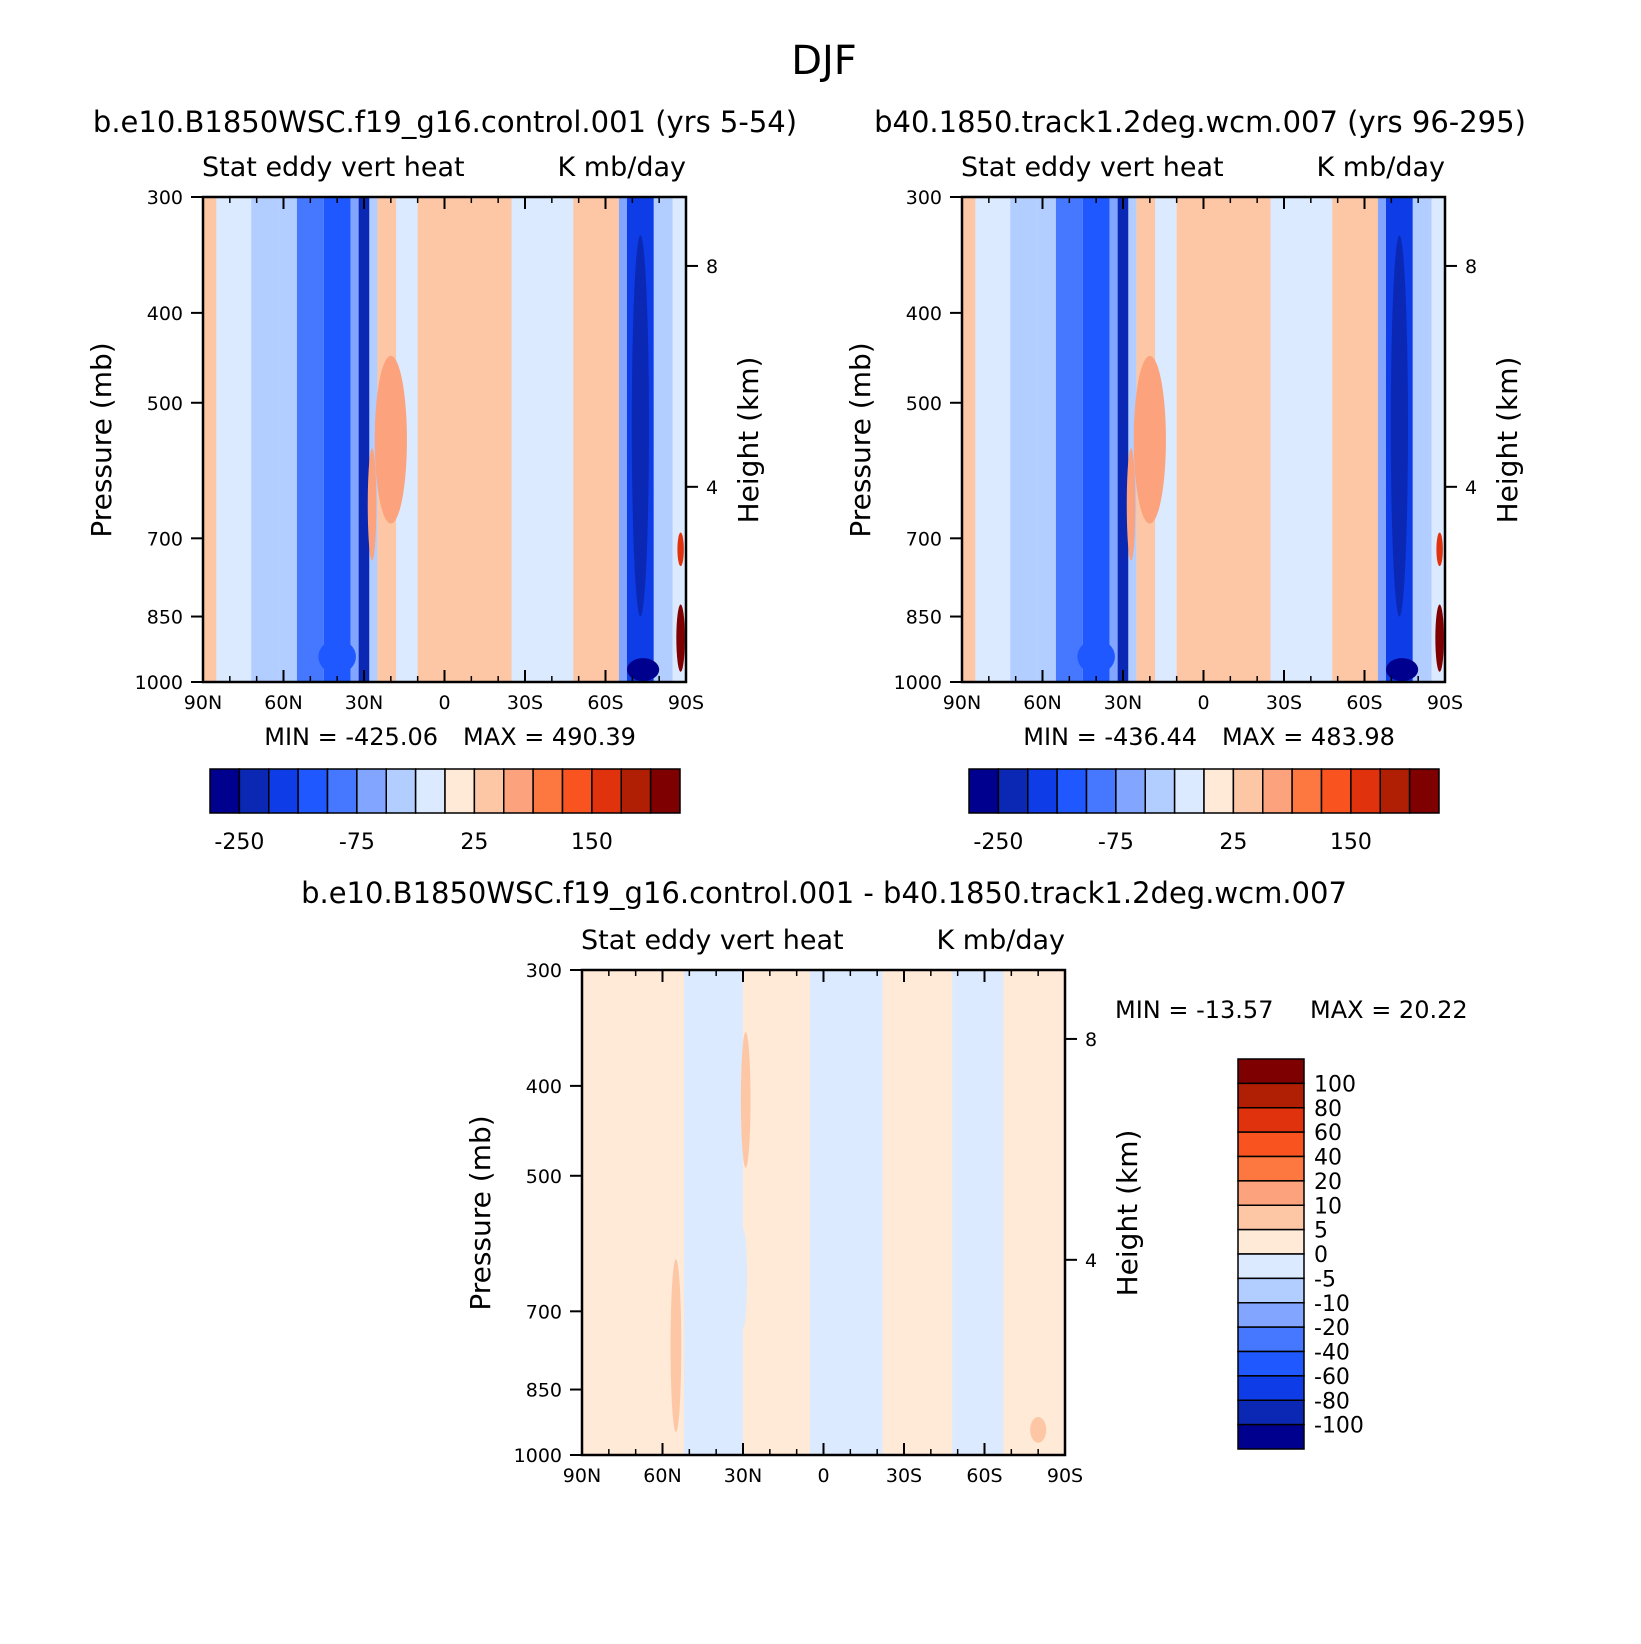  Describe the element at coordinates (622, 167) in the screenshot. I see `panel-control-subtitle-right: K mb/day` at that location.